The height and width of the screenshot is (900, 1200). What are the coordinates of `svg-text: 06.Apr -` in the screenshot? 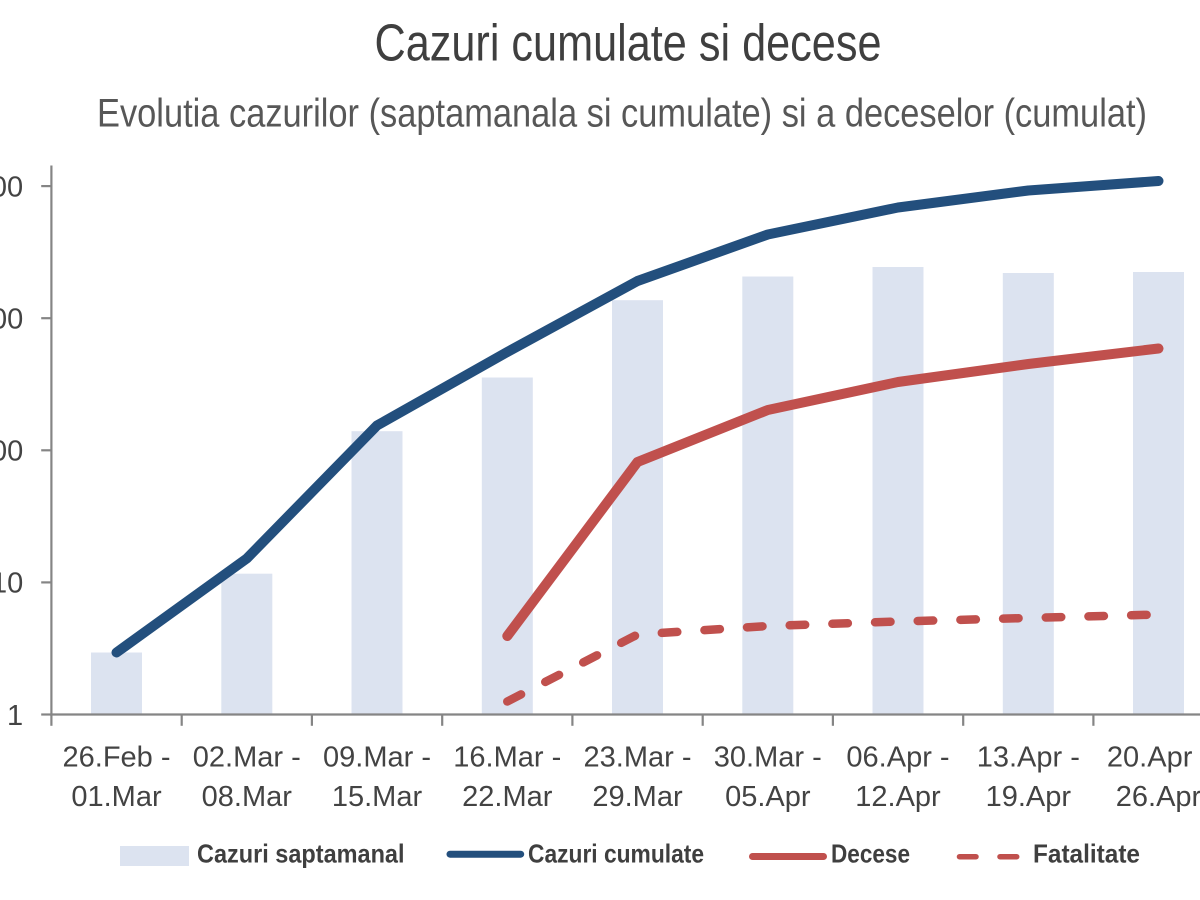 It's located at (897, 758).